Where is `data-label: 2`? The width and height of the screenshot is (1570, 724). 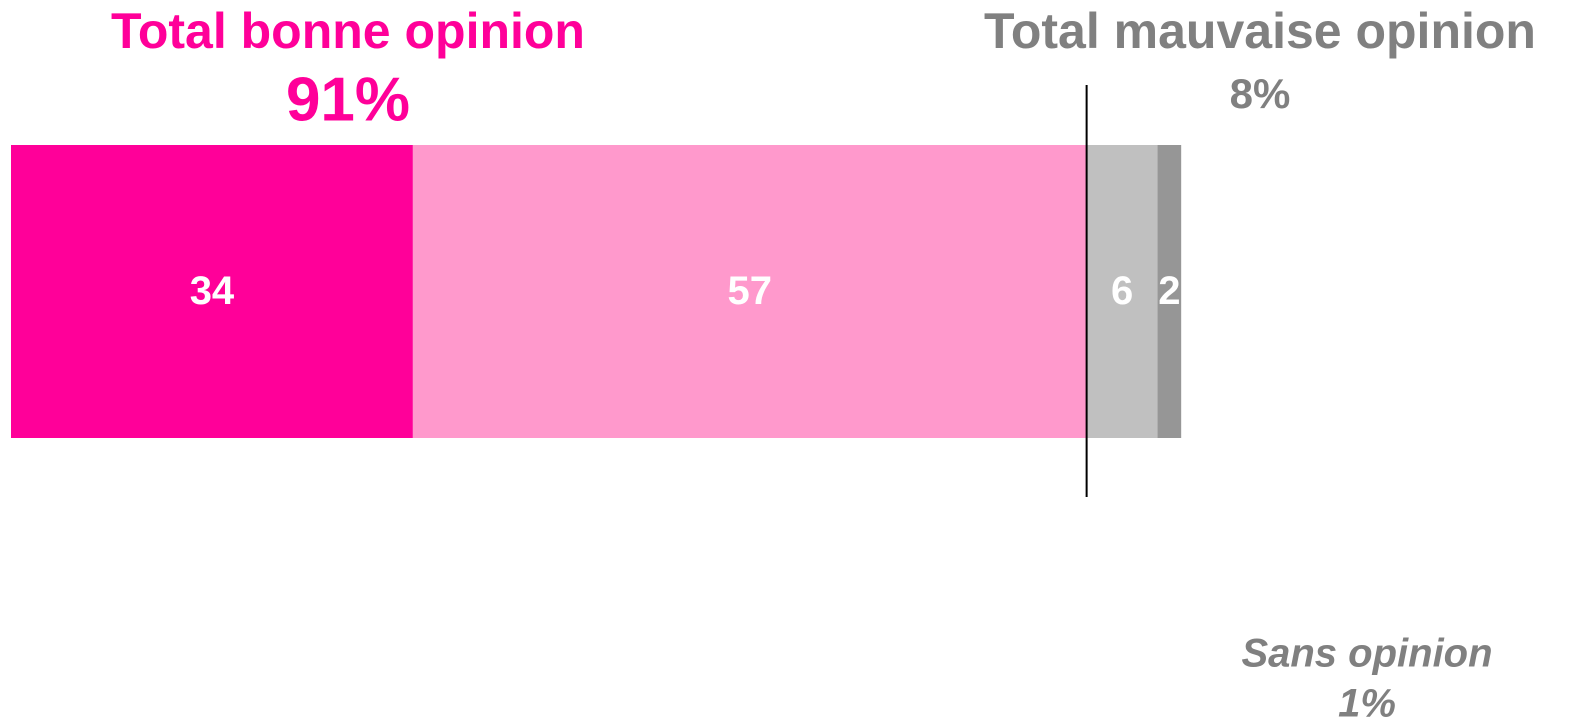 data-label: 2 is located at coordinates (1169, 291).